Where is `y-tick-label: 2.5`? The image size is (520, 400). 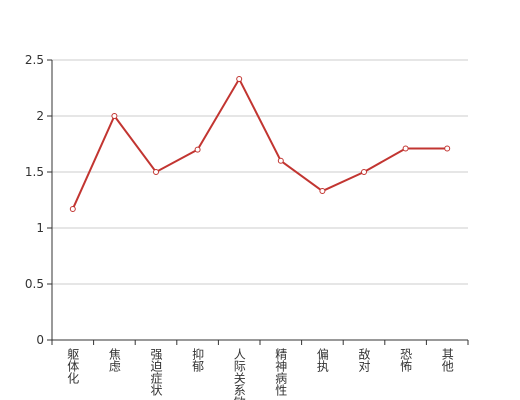 y-tick-label: 2.5 is located at coordinates (34, 60).